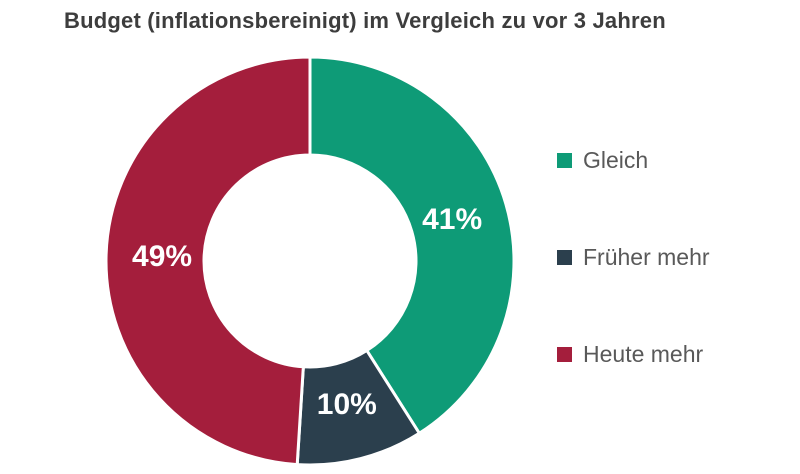 This screenshot has height=474, width=800. Describe the element at coordinates (643, 353) in the screenshot. I see `legend-label-heute-mehr: Heute mehr` at that location.